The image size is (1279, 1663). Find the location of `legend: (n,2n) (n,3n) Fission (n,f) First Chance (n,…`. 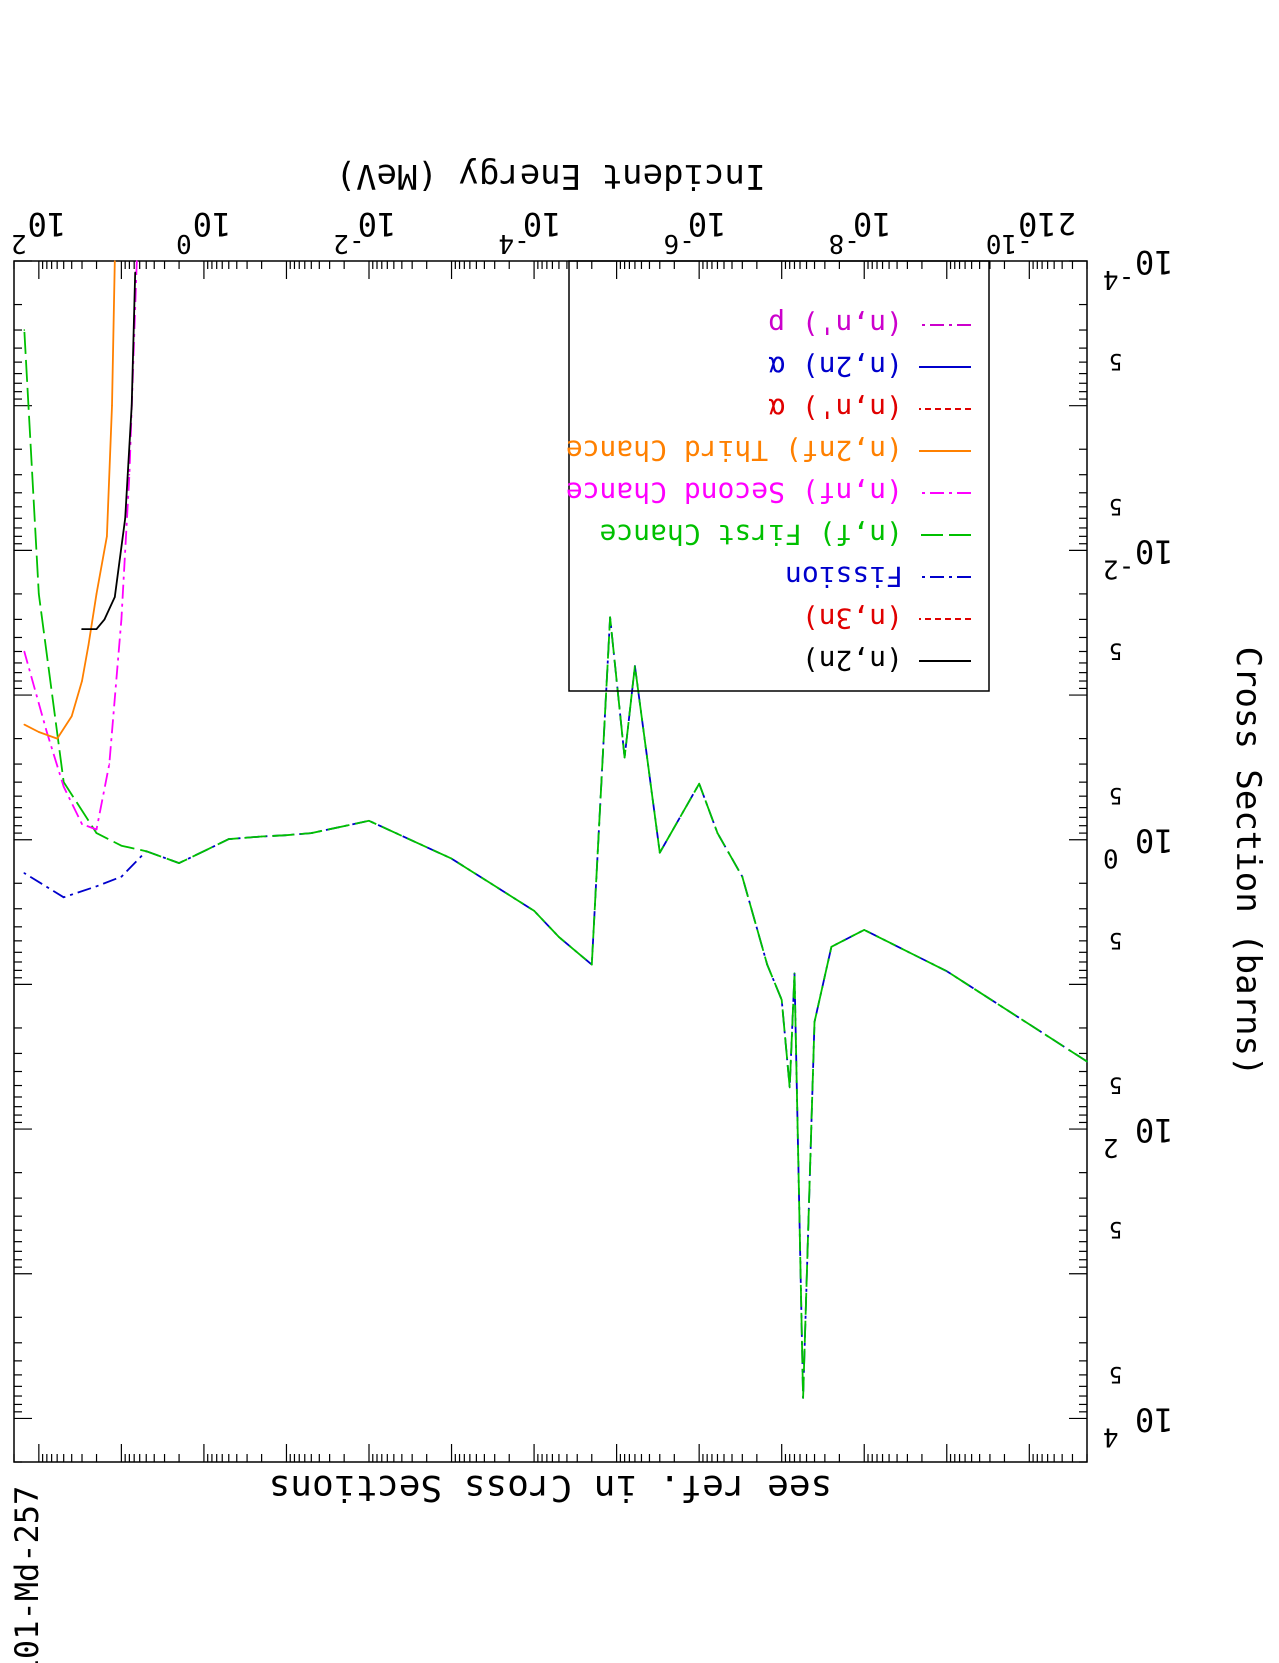

legend: (n,2n) (n,3n) Fission (n,f) First Chance (n,… is located at coordinates (778, 476).